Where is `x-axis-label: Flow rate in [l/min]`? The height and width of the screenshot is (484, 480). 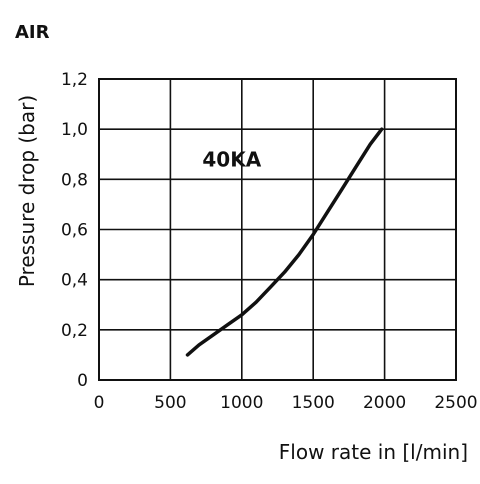
x-axis-label: Flow rate in [l/min] is located at coordinates (373, 452).